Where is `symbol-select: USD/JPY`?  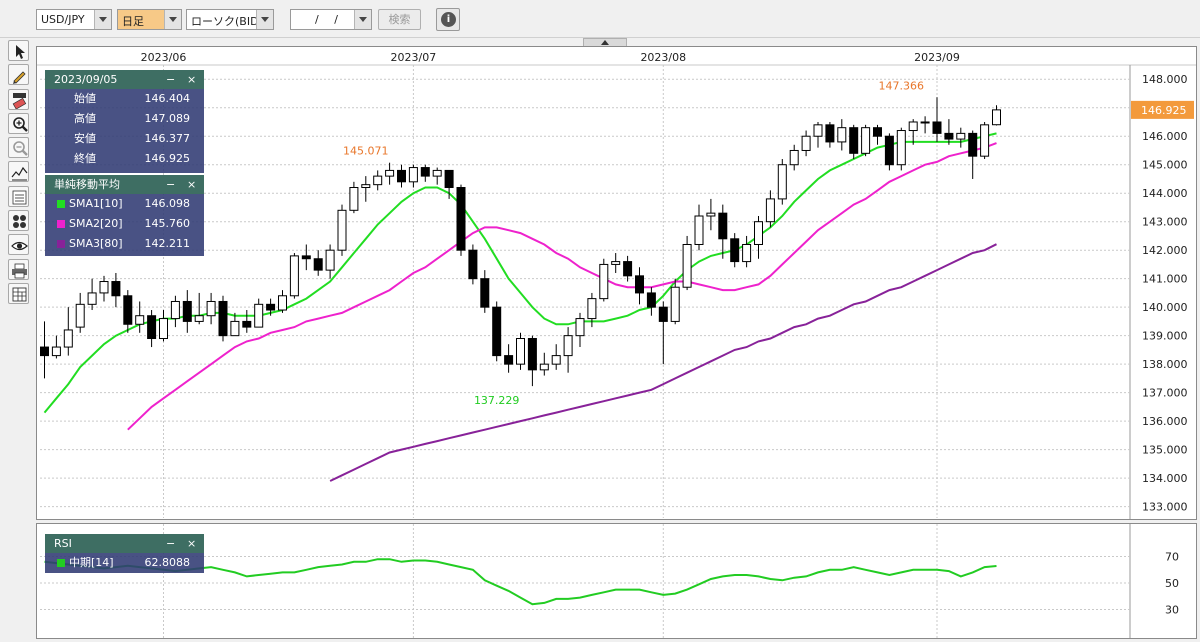
symbol-select: USD/JPY is located at coordinates (74, 19).